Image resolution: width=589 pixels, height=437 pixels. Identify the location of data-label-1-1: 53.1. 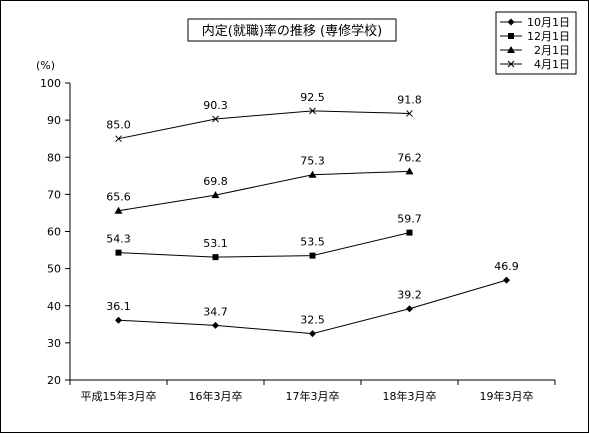
(215, 243).